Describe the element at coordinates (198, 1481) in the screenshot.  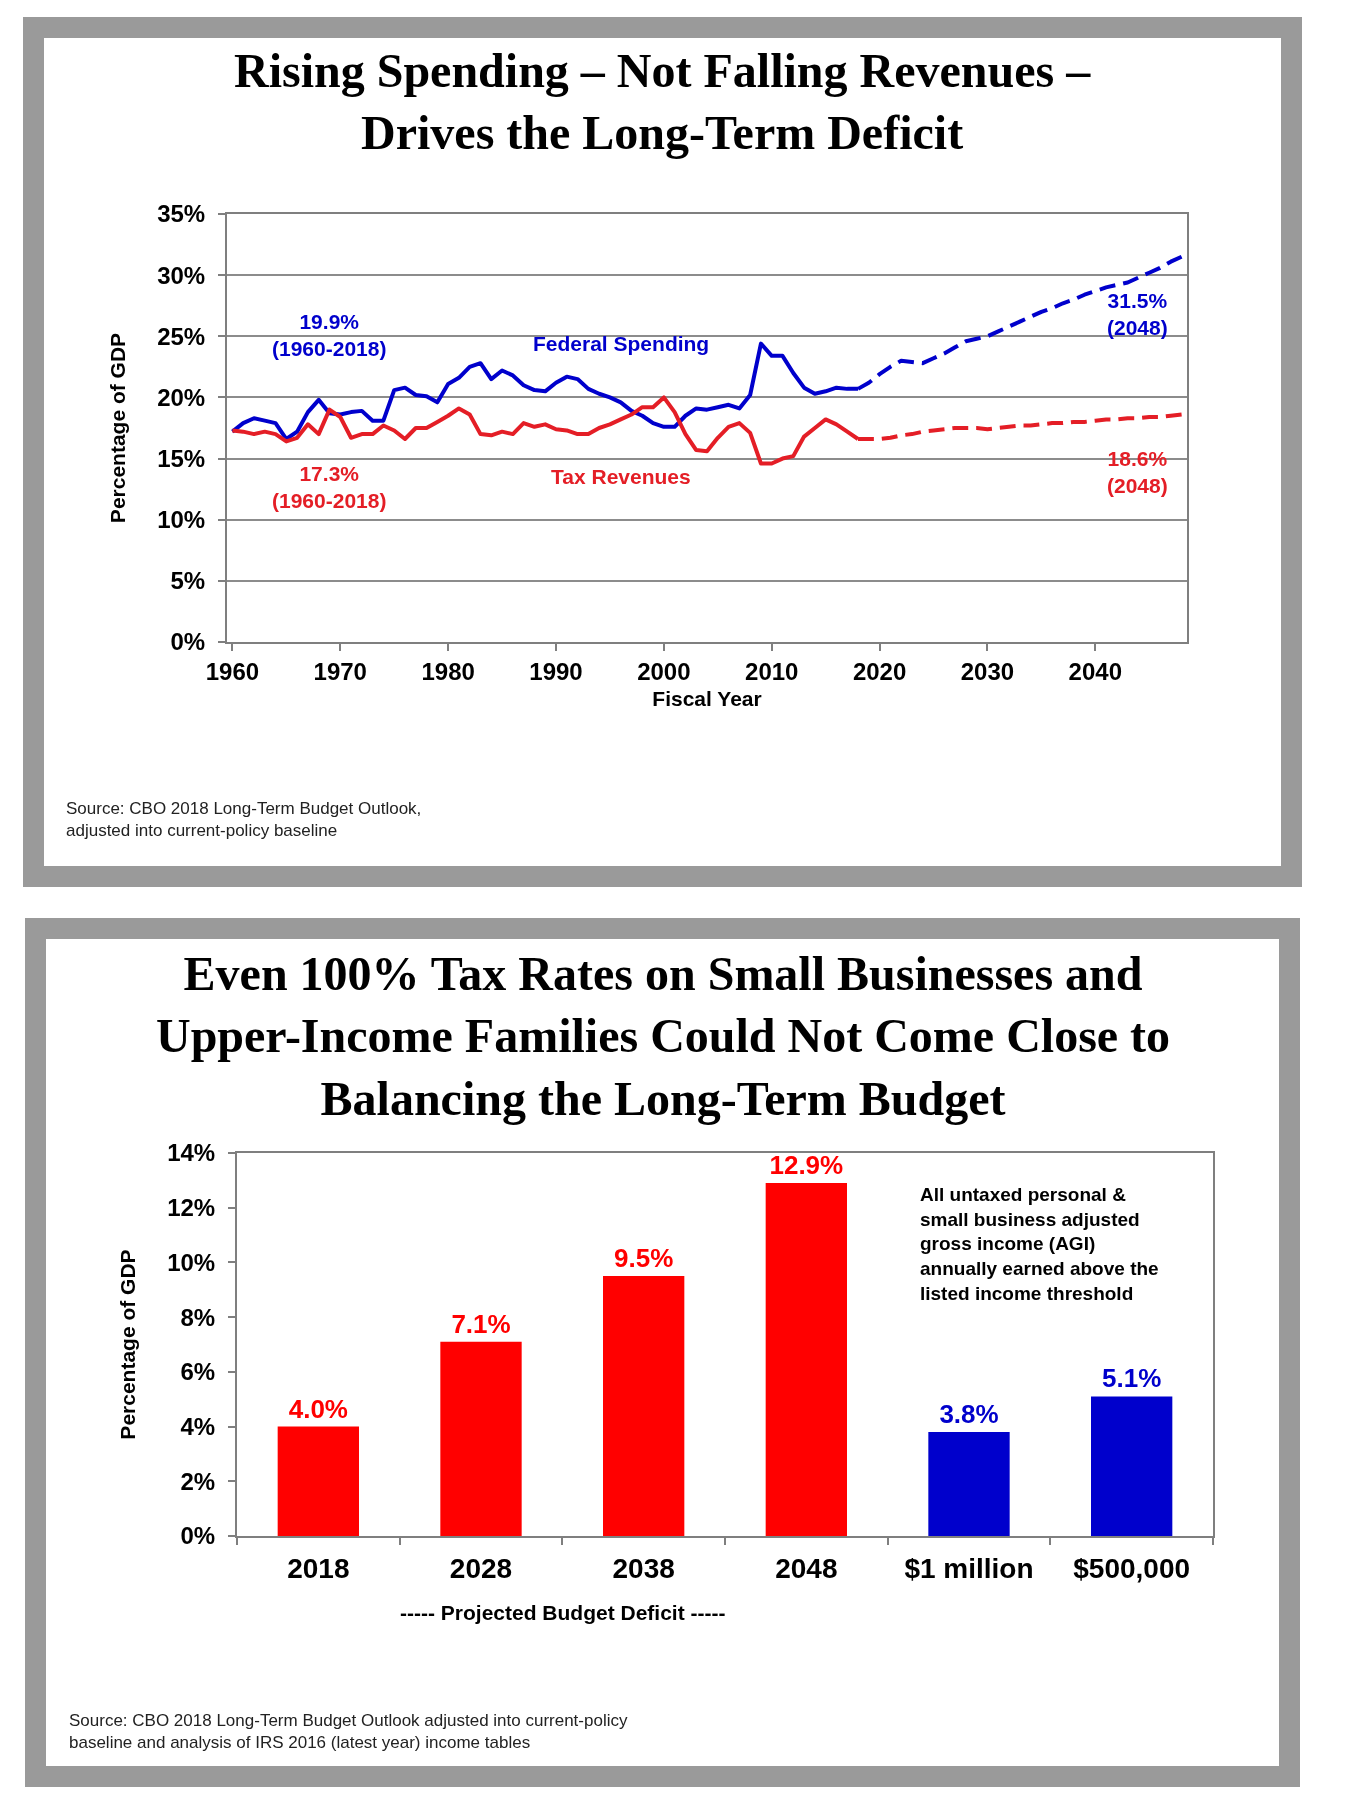
I see `y-tick-label: 2%` at that location.